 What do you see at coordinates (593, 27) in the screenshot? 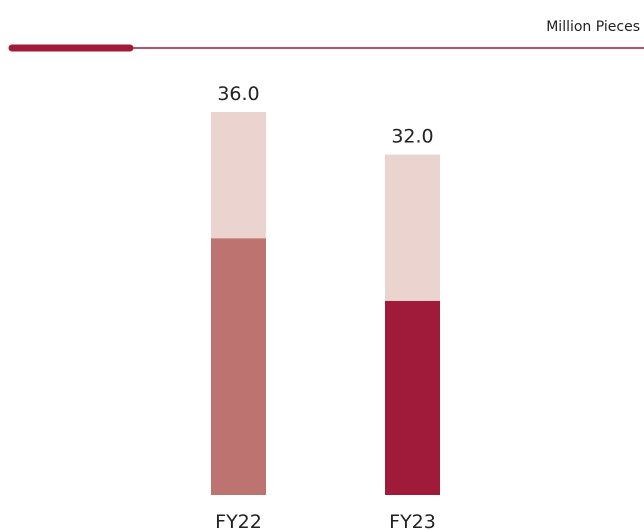
I see `unit-label: Million Pieces` at bounding box center [593, 27].